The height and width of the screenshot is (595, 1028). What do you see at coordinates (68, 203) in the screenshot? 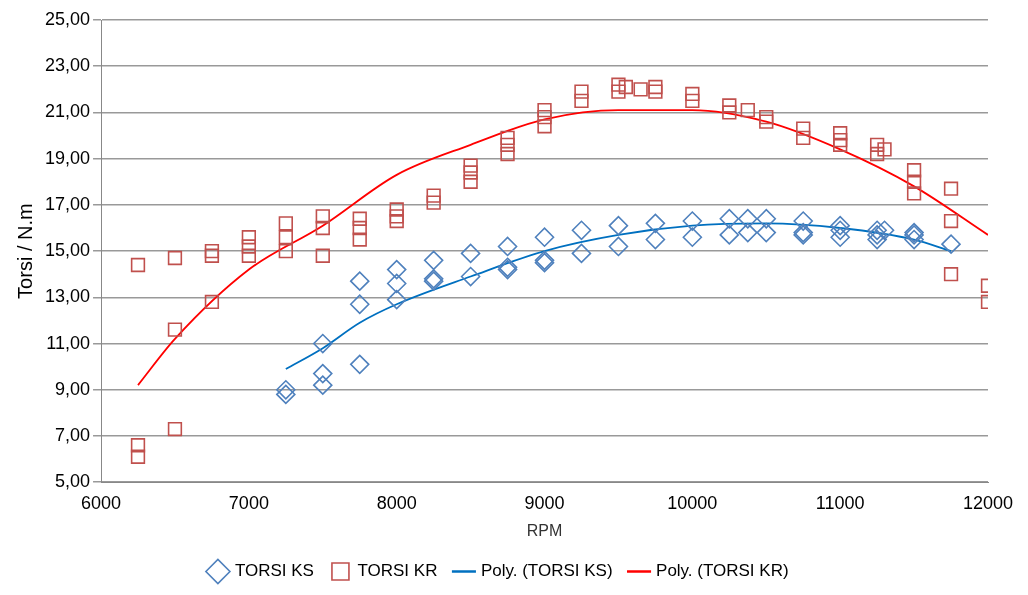
I see `y-tick-label: 17,00` at bounding box center [68, 203].